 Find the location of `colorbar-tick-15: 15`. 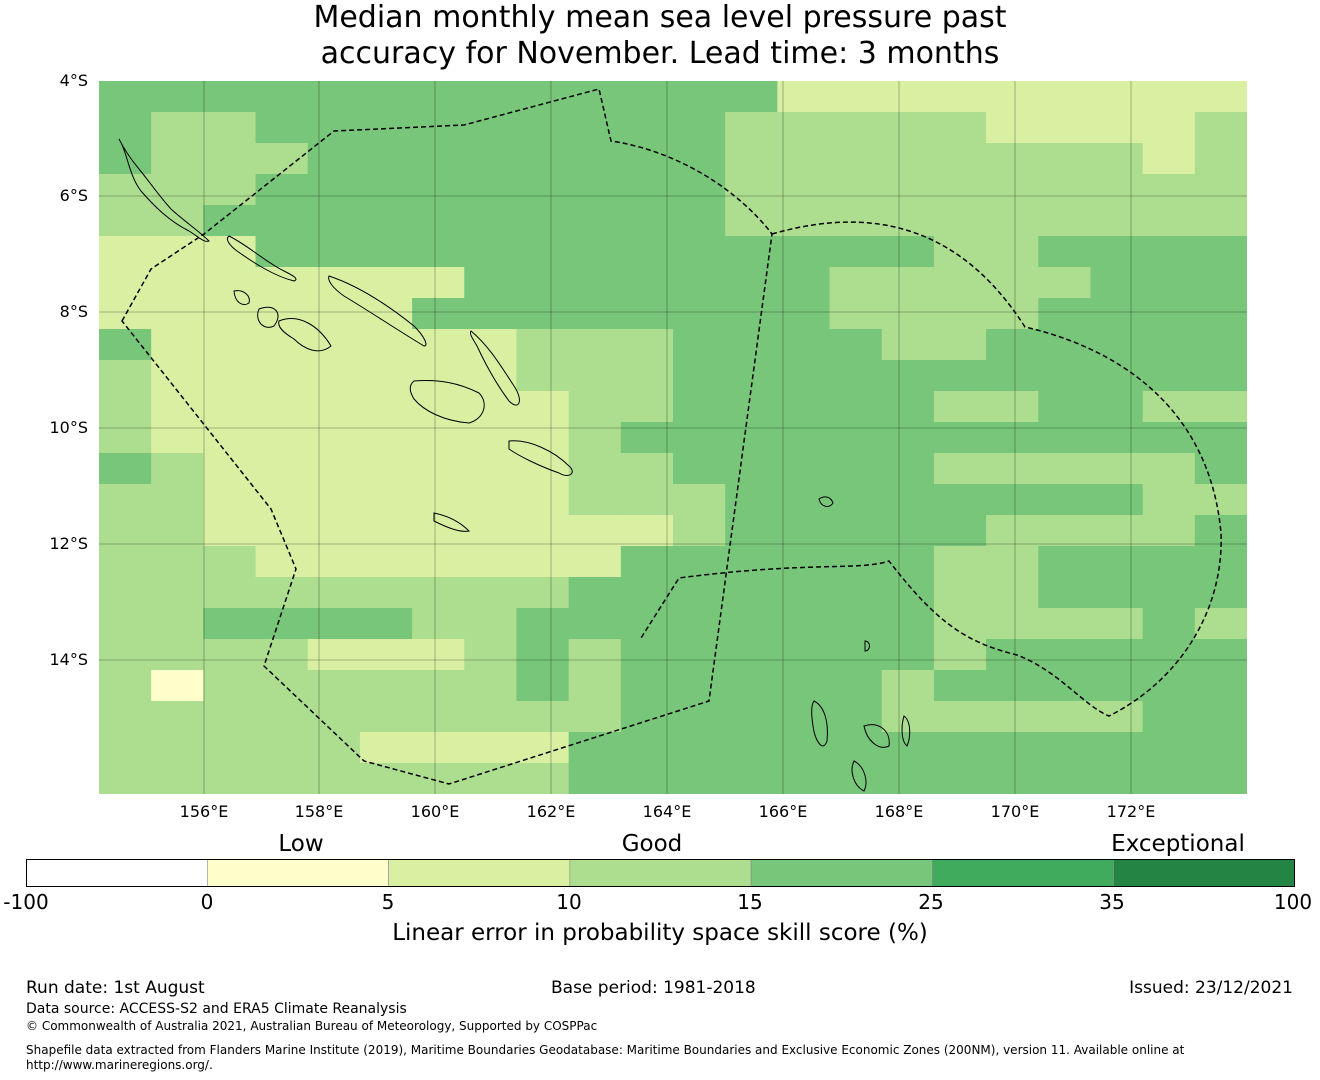

colorbar-tick-15: 15 is located at coordinates (750, 902).